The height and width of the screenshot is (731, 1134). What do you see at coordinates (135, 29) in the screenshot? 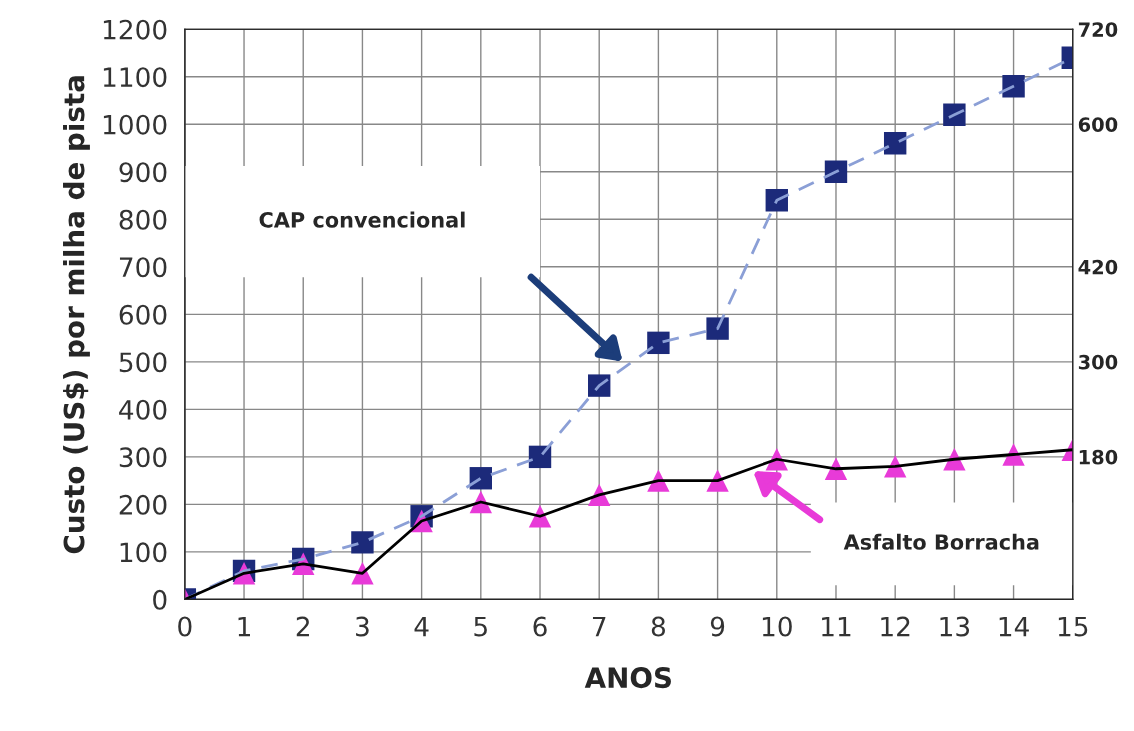
I see `y-tick-label: 1200` at bounding box center [135, 29].